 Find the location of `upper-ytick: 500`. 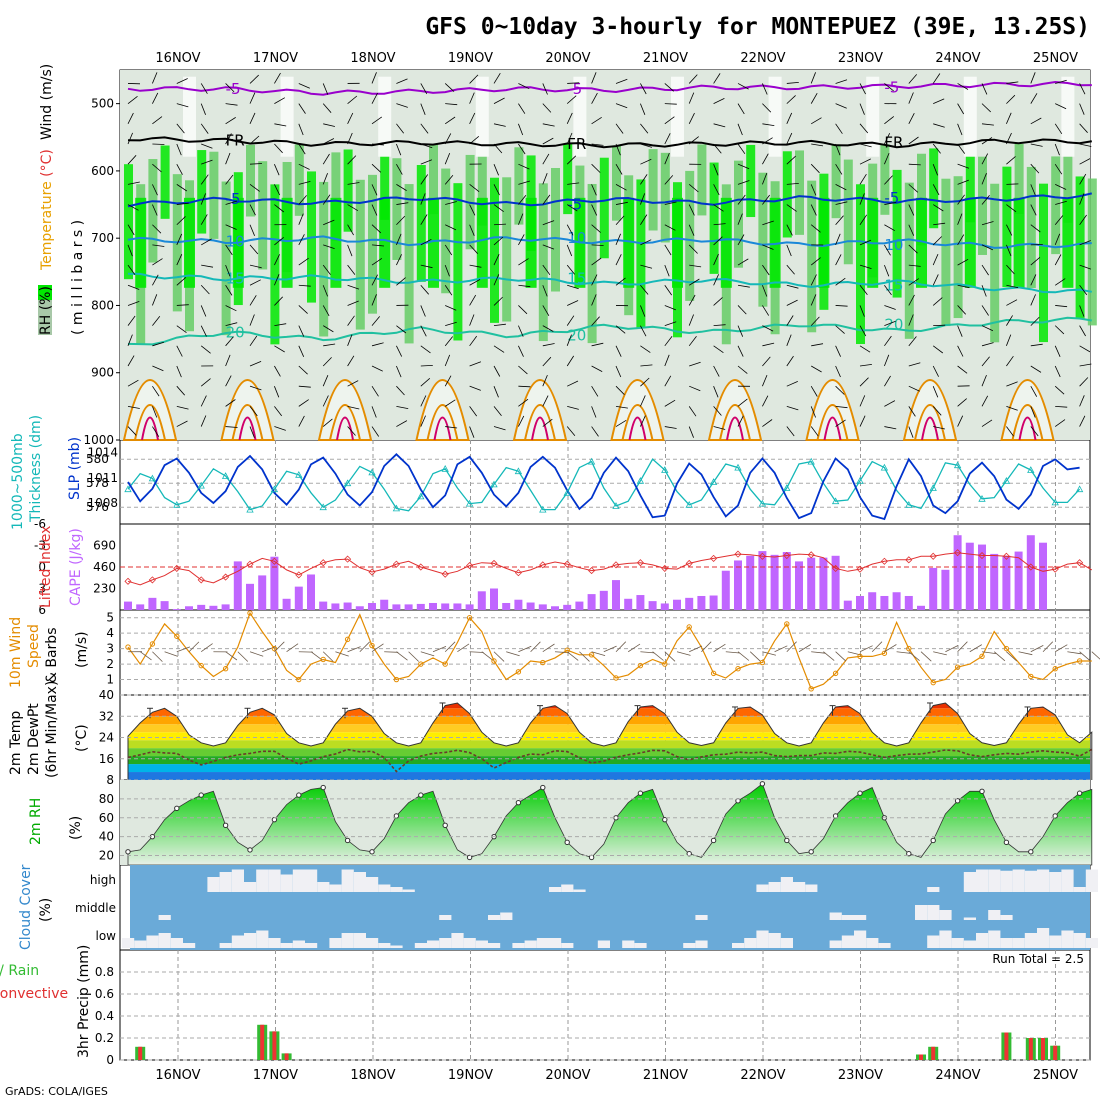

upper-ytick: 500 is located at coordinates (102, 104).